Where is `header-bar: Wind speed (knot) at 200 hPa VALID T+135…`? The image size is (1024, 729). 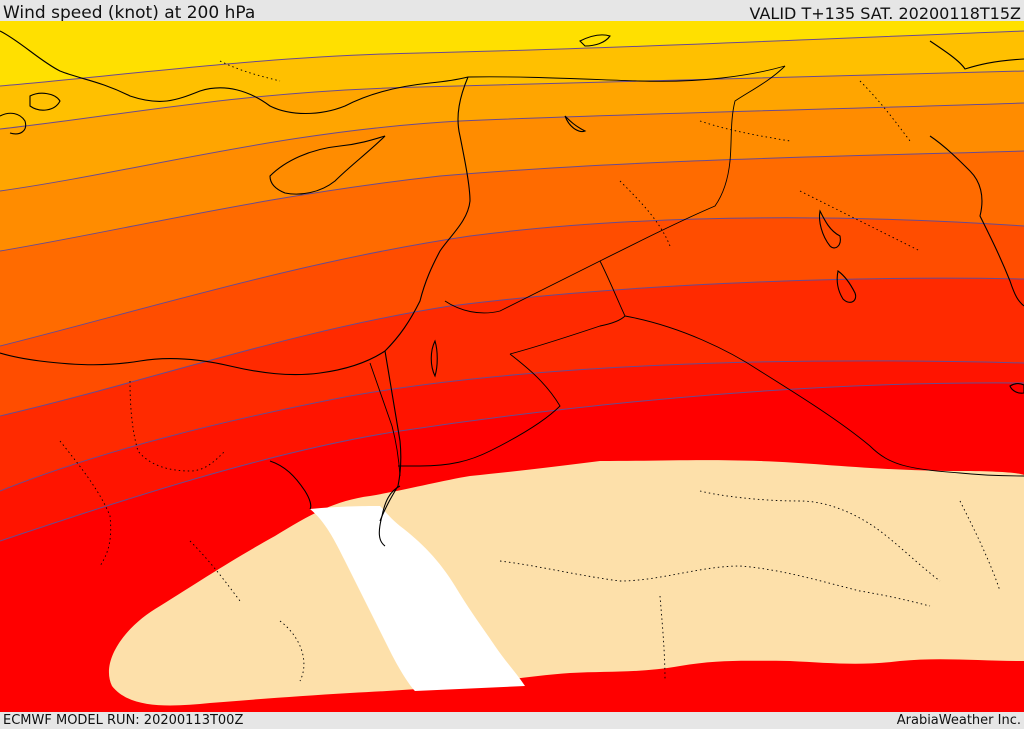 header-bar: Wind speed (knot) at 200 hPa VALID T+135… is located at coordinates (512, 11).